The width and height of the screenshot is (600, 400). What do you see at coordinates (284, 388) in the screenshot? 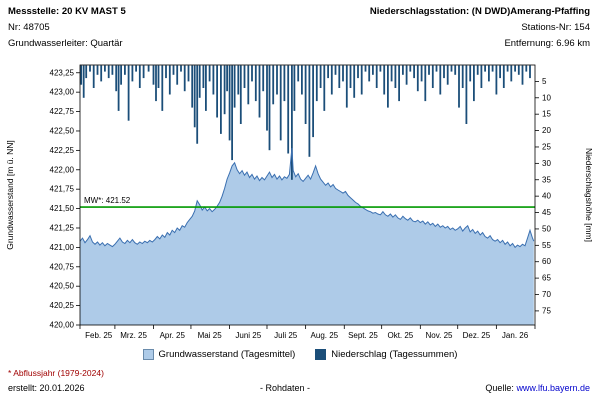
I see `raw-data-label: - Rohdaten -` at bounding box center [284, 388].